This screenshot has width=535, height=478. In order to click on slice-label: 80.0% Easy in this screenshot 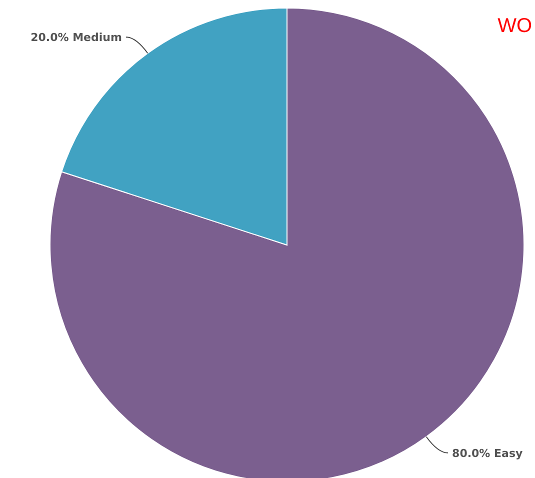, I will do `click(487, 453)`.